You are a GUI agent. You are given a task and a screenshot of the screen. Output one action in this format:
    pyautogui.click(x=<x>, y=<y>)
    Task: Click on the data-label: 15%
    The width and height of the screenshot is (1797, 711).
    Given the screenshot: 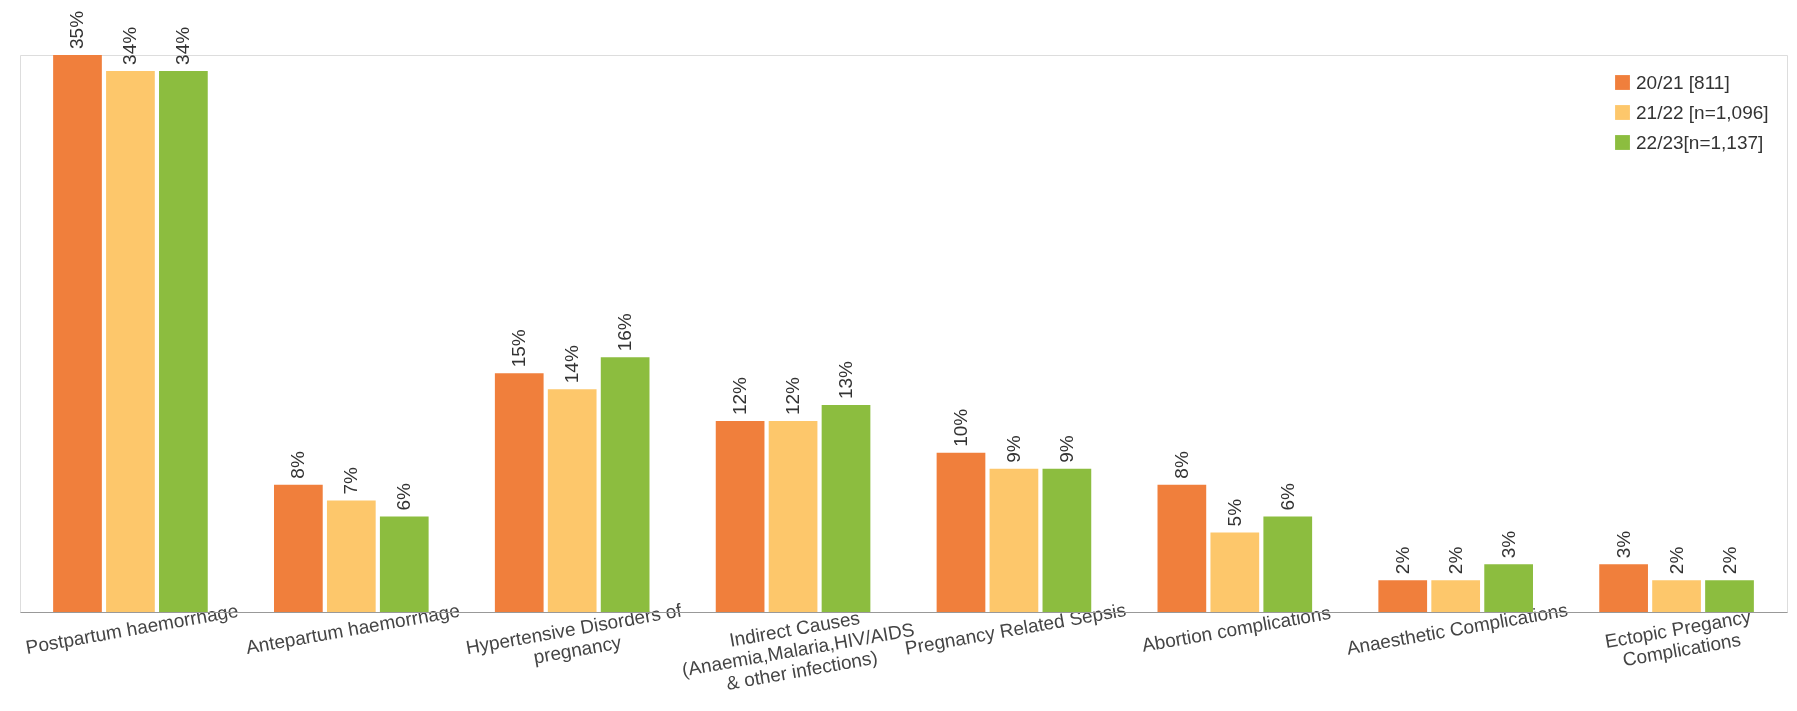 What is the action you would take?
    pyautogui.click(x=519, y=348)
    